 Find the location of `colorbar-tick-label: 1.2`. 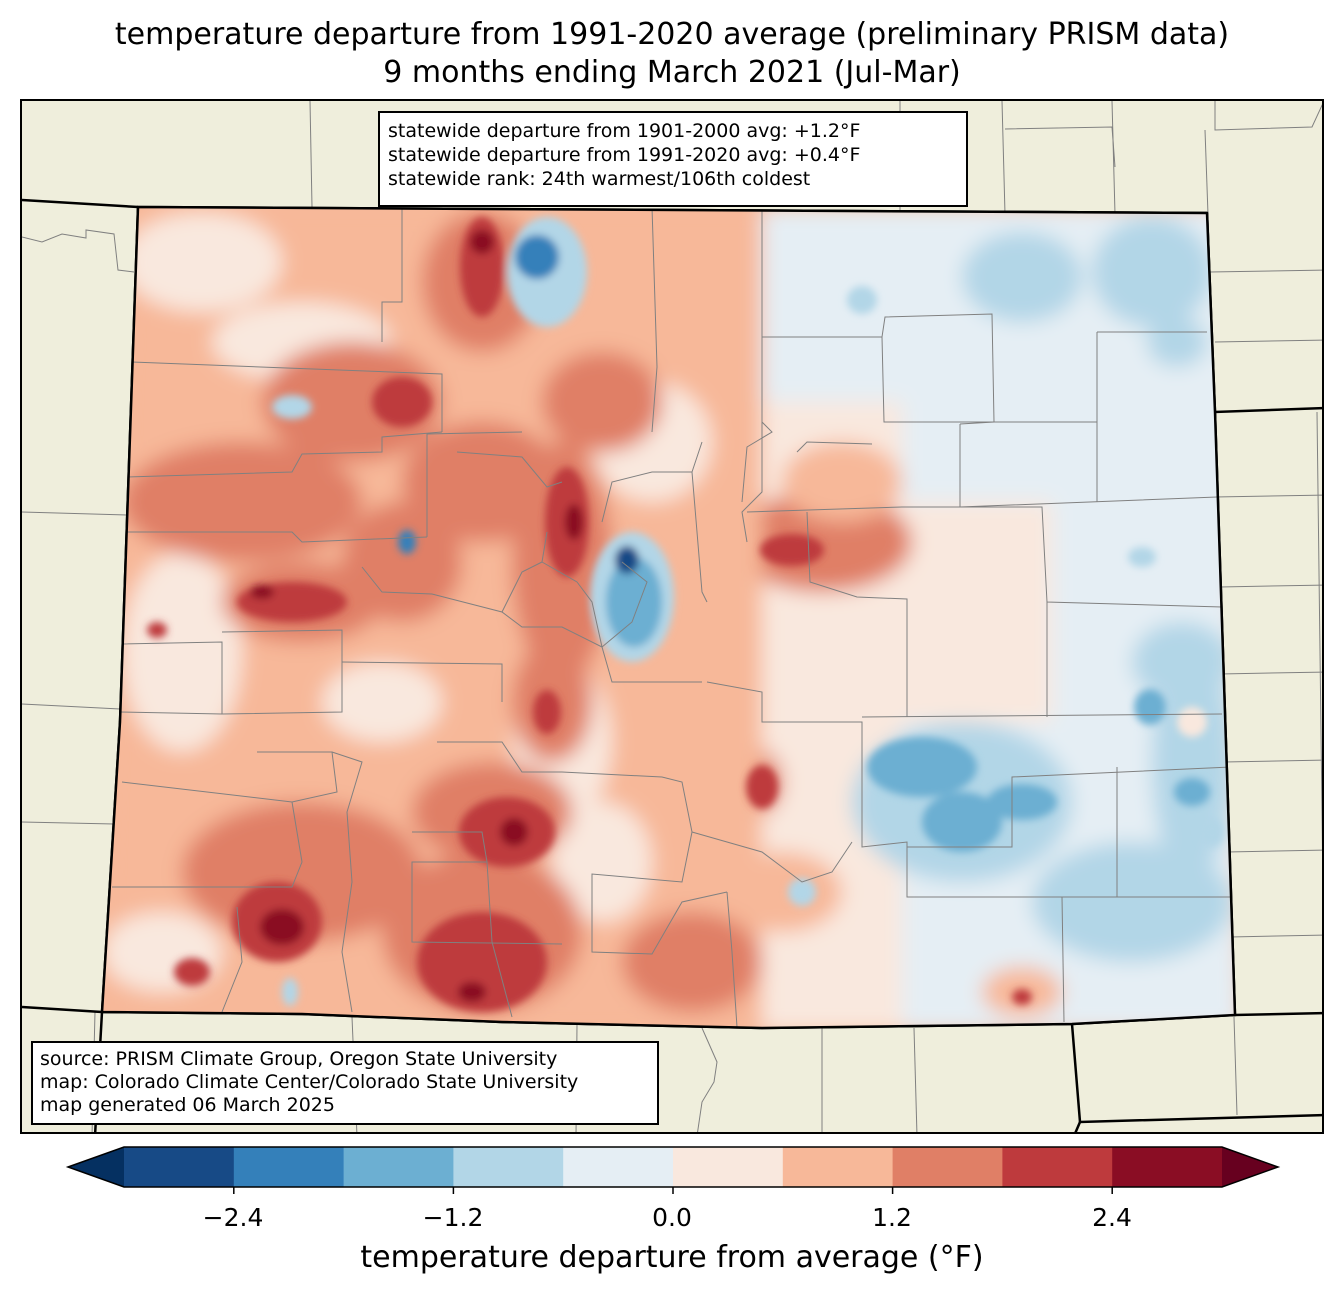

colorbar-tick-label: 1.2 is located at coordinates (892, 1217).